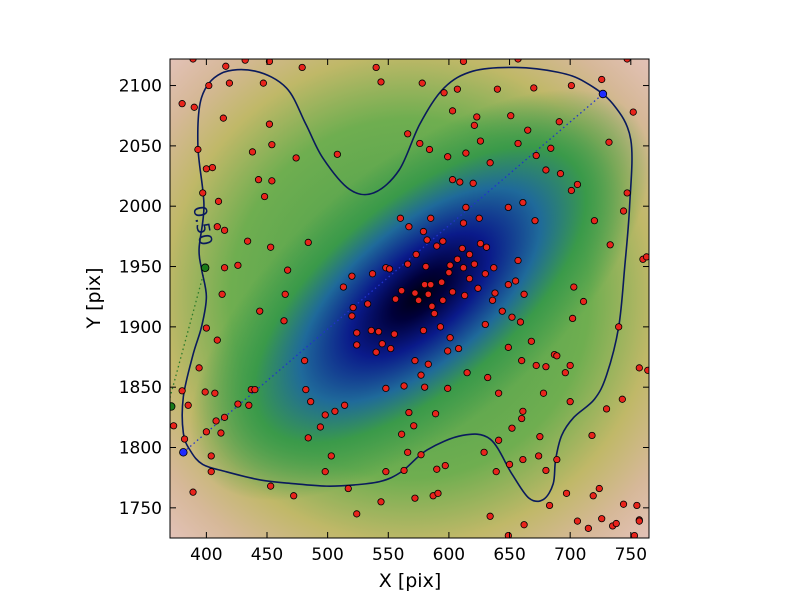 The width and height of the screenshot is (800, 600). Describe the element at coordinates (140, 328) in the screenshot. I see `y-tick-label: 1900` at that location.